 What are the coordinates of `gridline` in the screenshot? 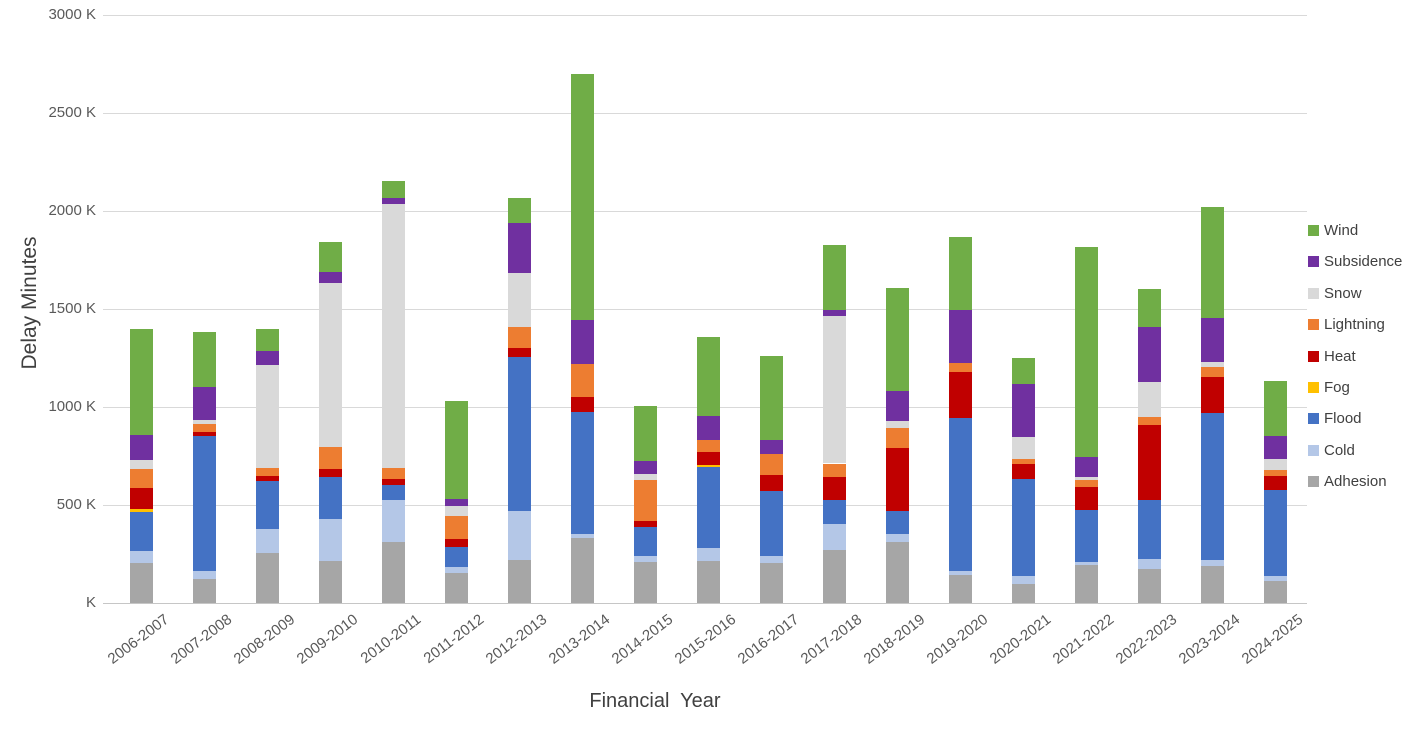 It's located at (705, 113).